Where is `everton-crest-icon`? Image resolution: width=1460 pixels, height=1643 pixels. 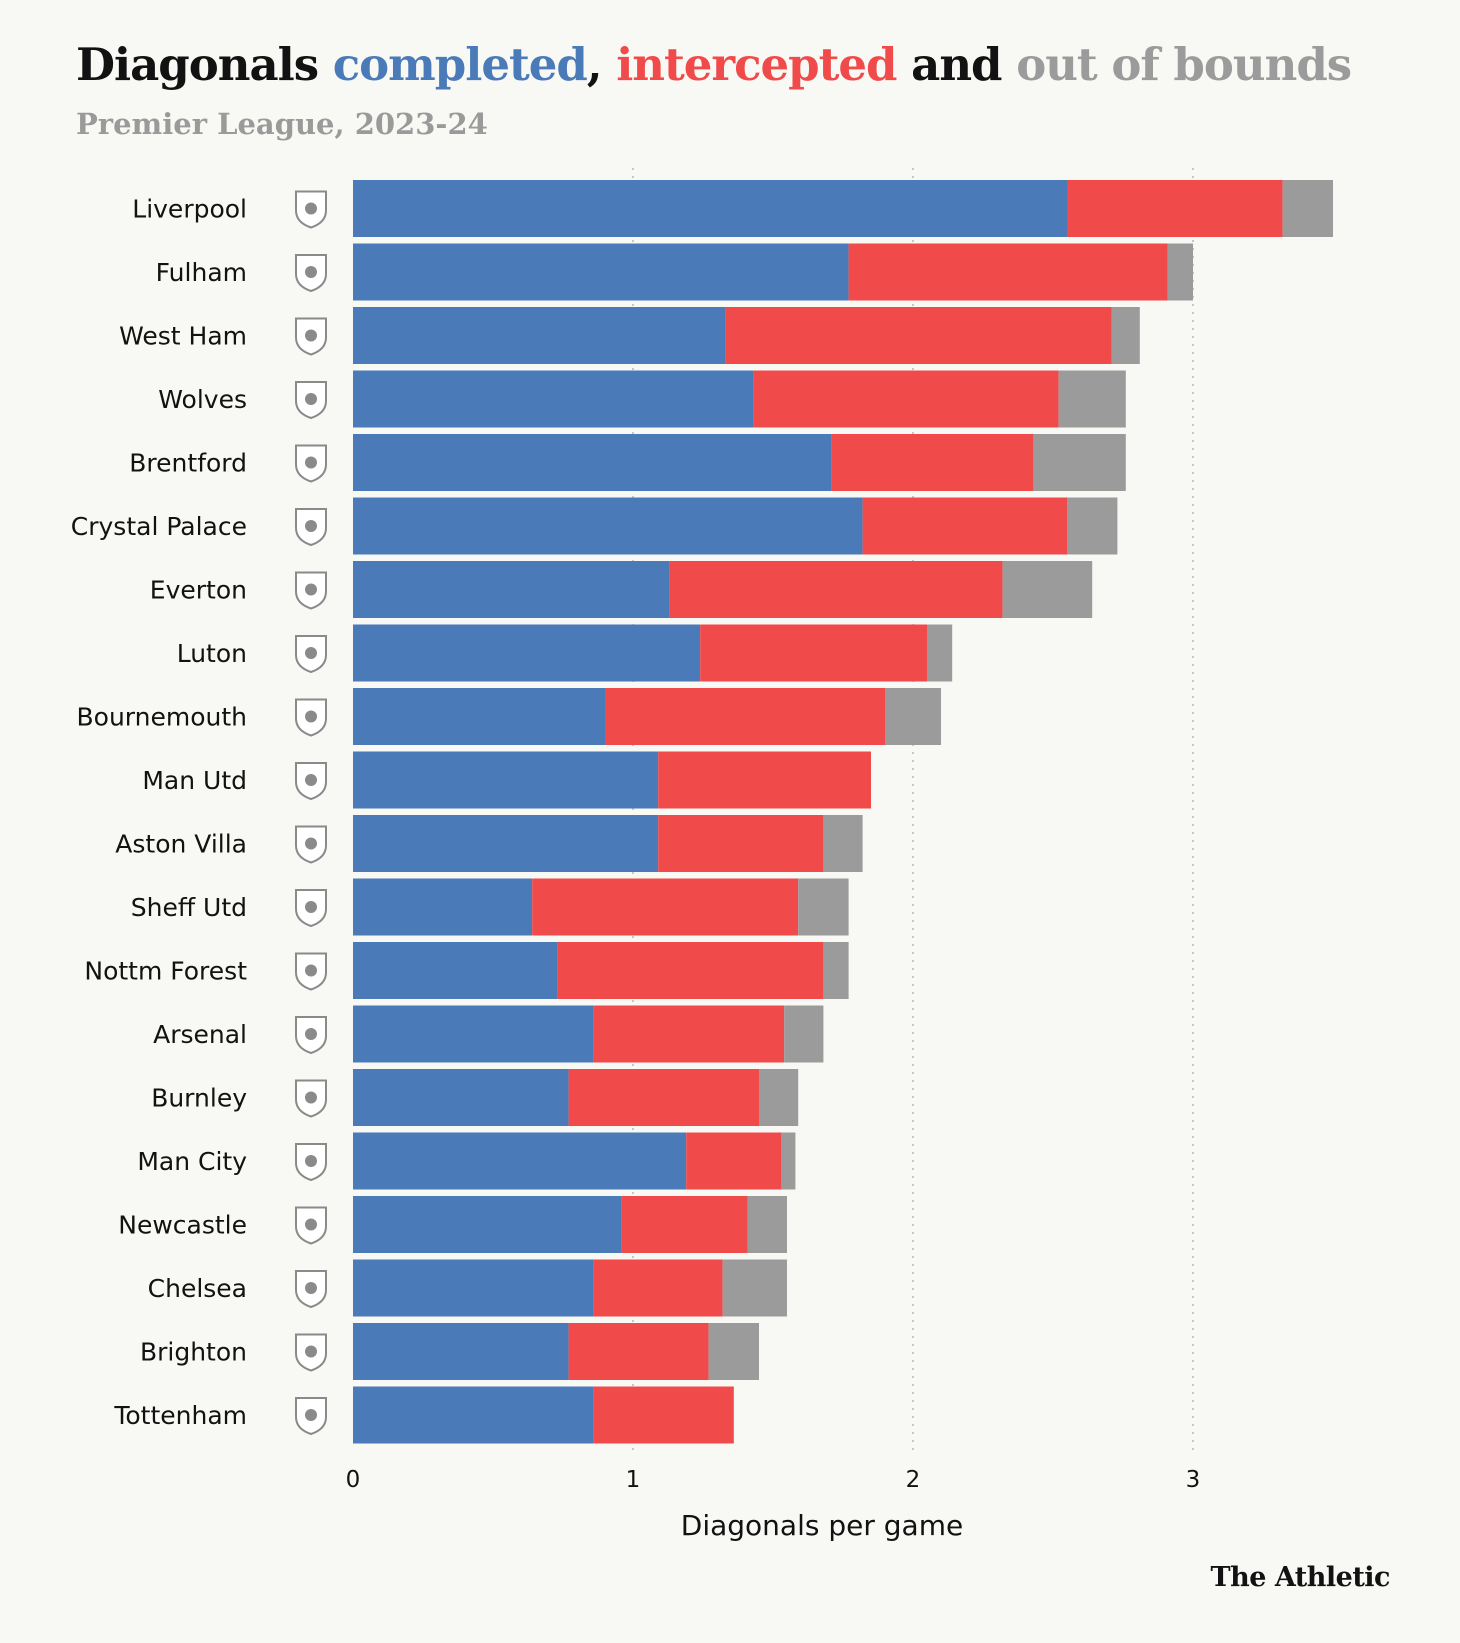
everton-crest-icon is located at coordinates (311, 590).